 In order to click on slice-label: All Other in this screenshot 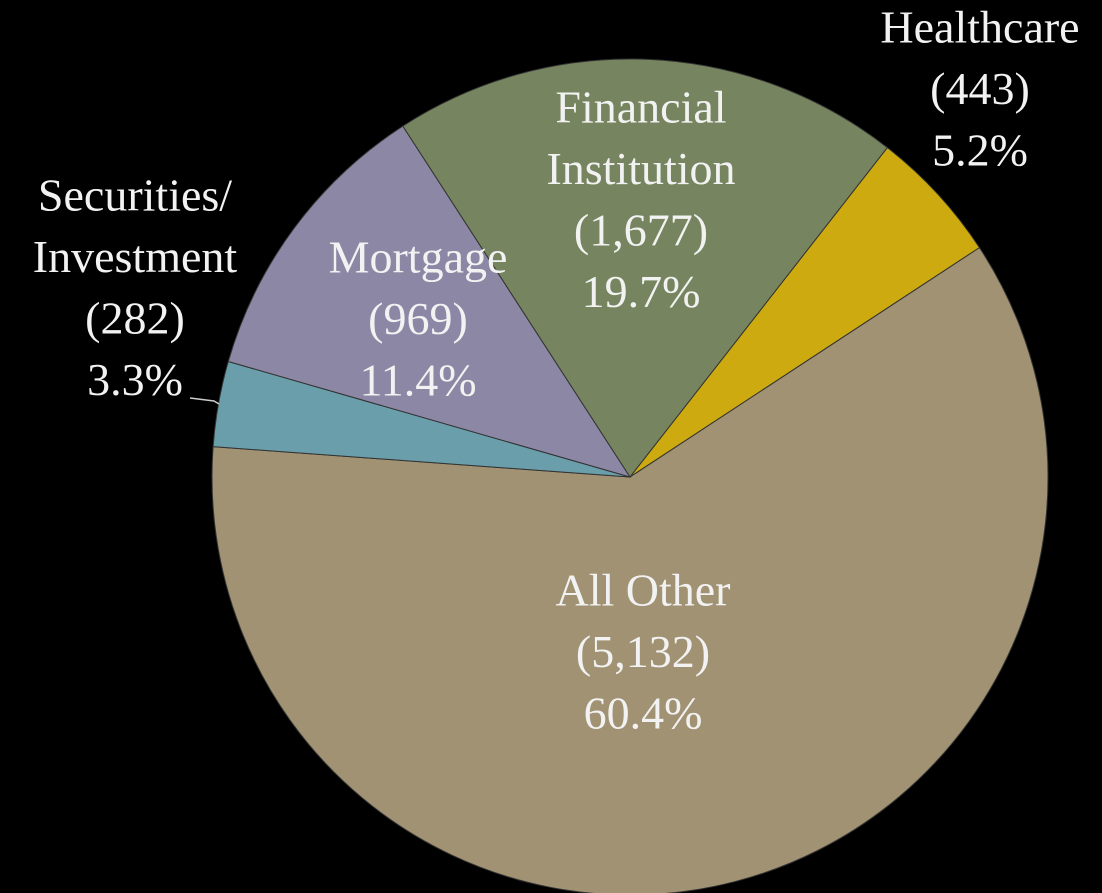, I will do `click(642, 590)`.